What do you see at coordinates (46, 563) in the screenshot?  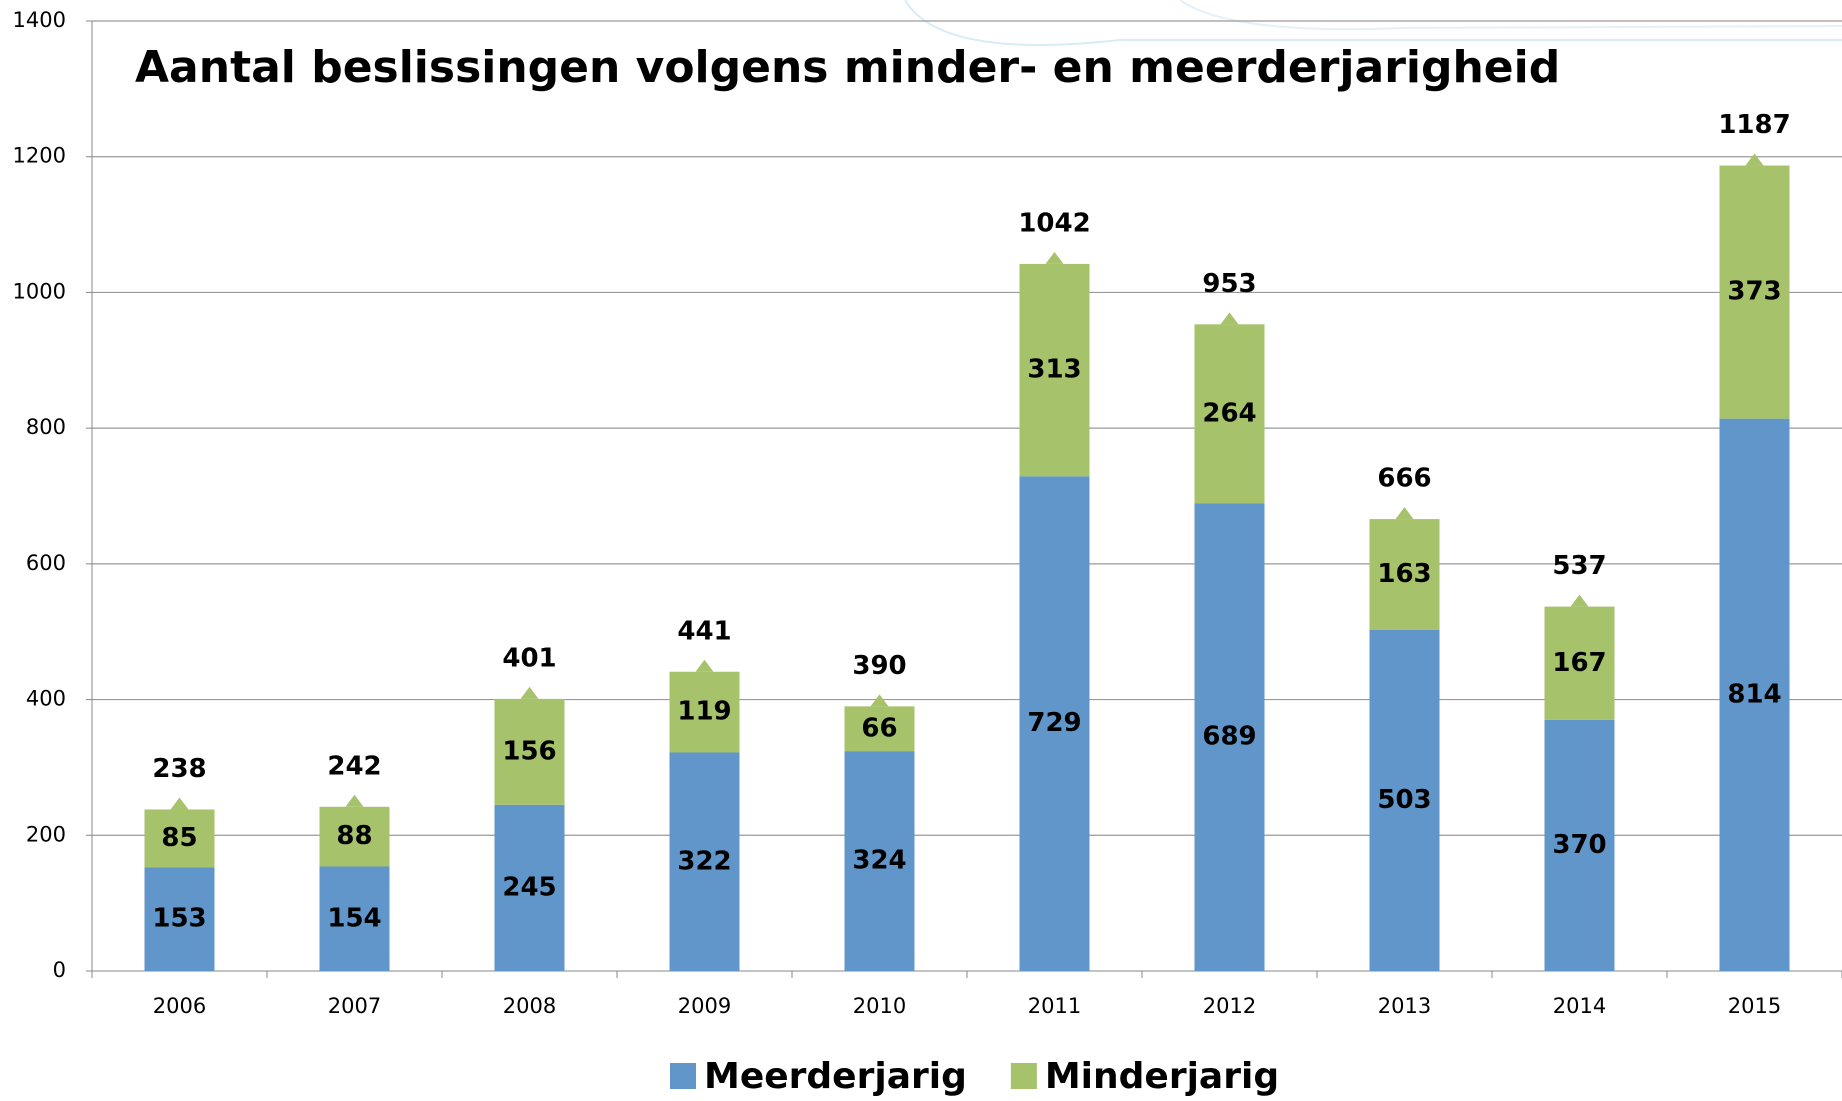 I see `y-tick-label: 600` at bounding box center [46, 563].